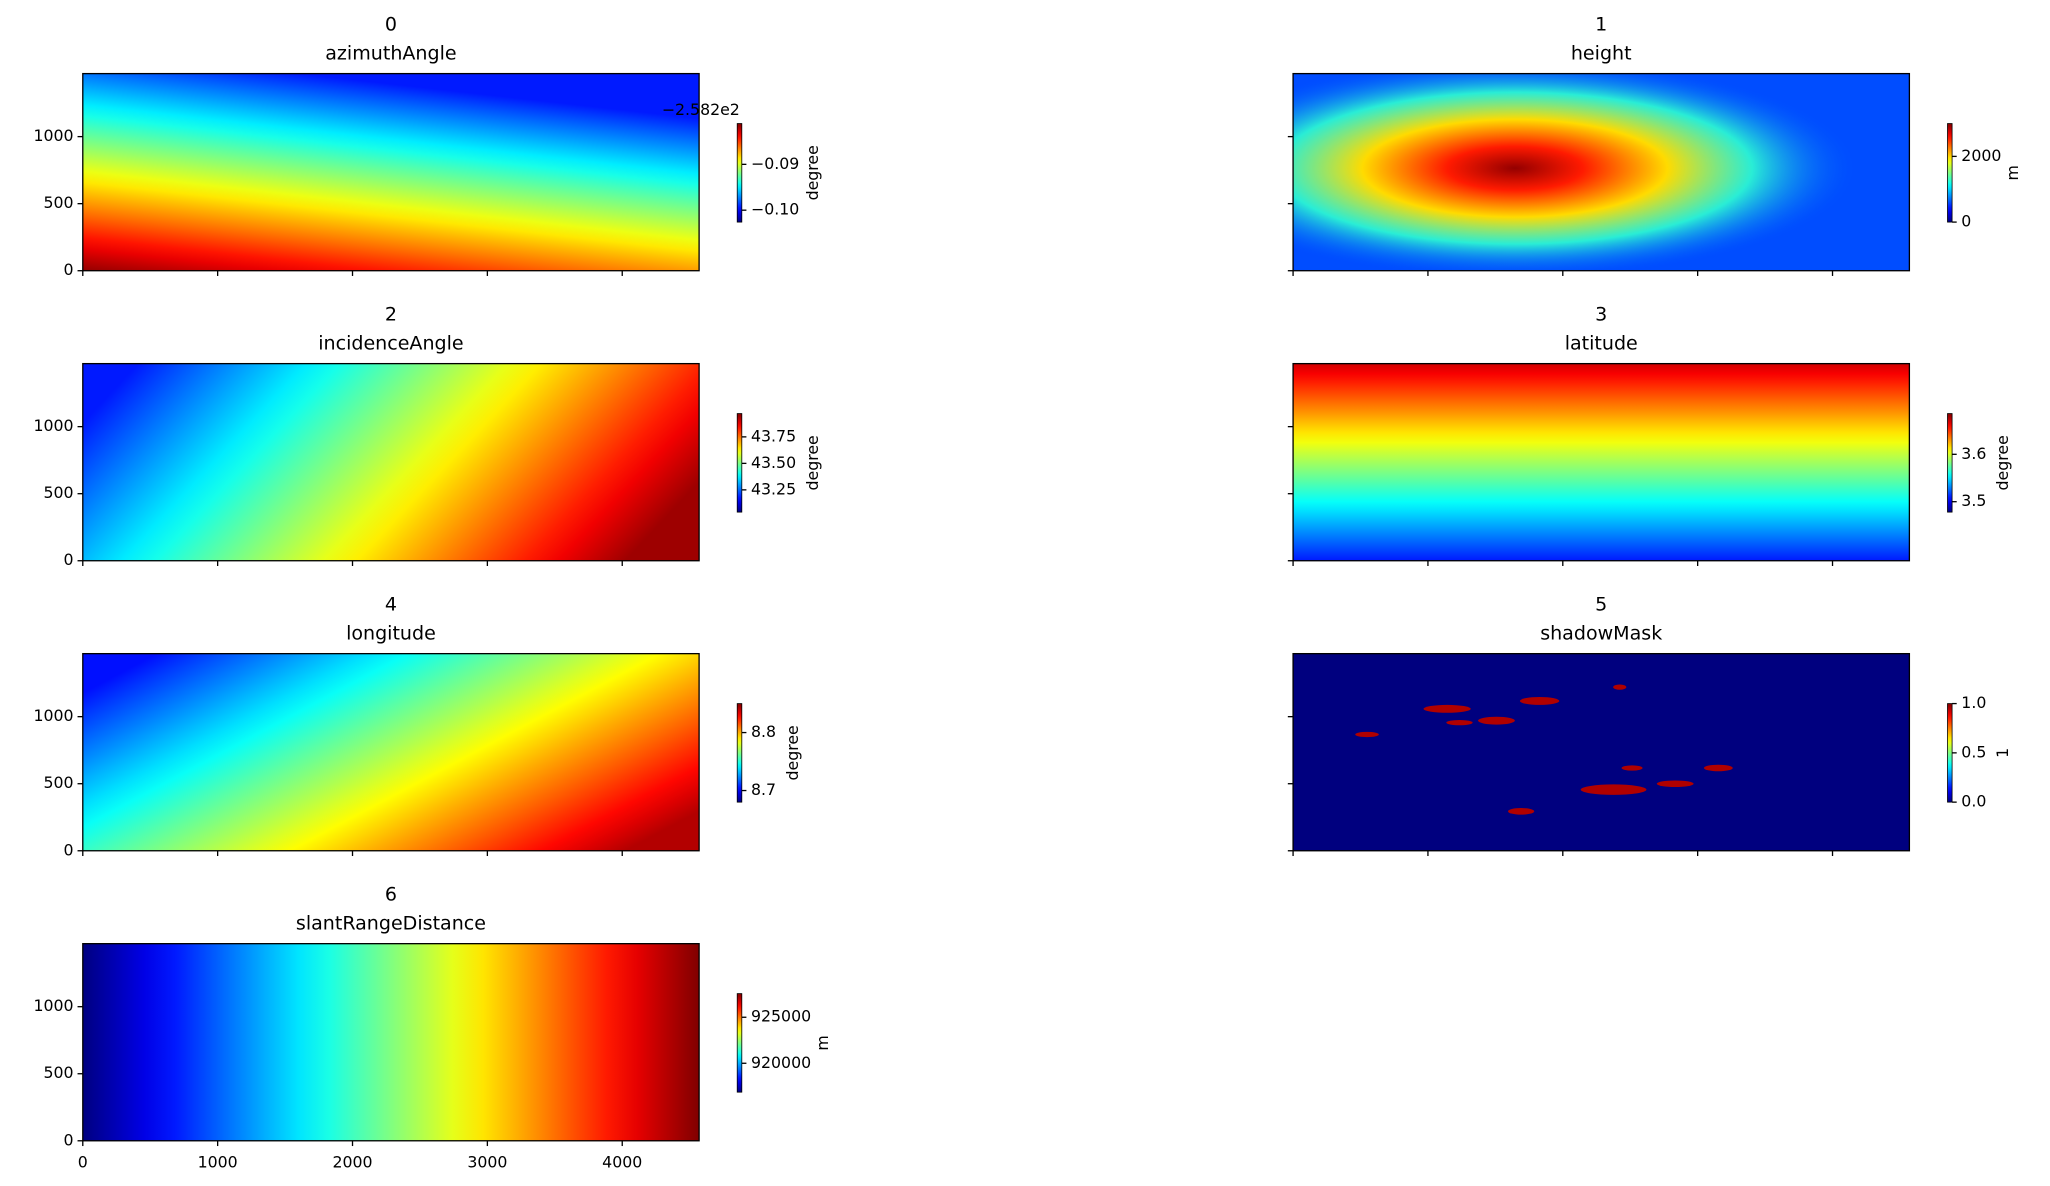 The height and width of the screenshot is (1186, 2050). I want to click on colorbar-tick-label: 43.50, so click(773, 462).